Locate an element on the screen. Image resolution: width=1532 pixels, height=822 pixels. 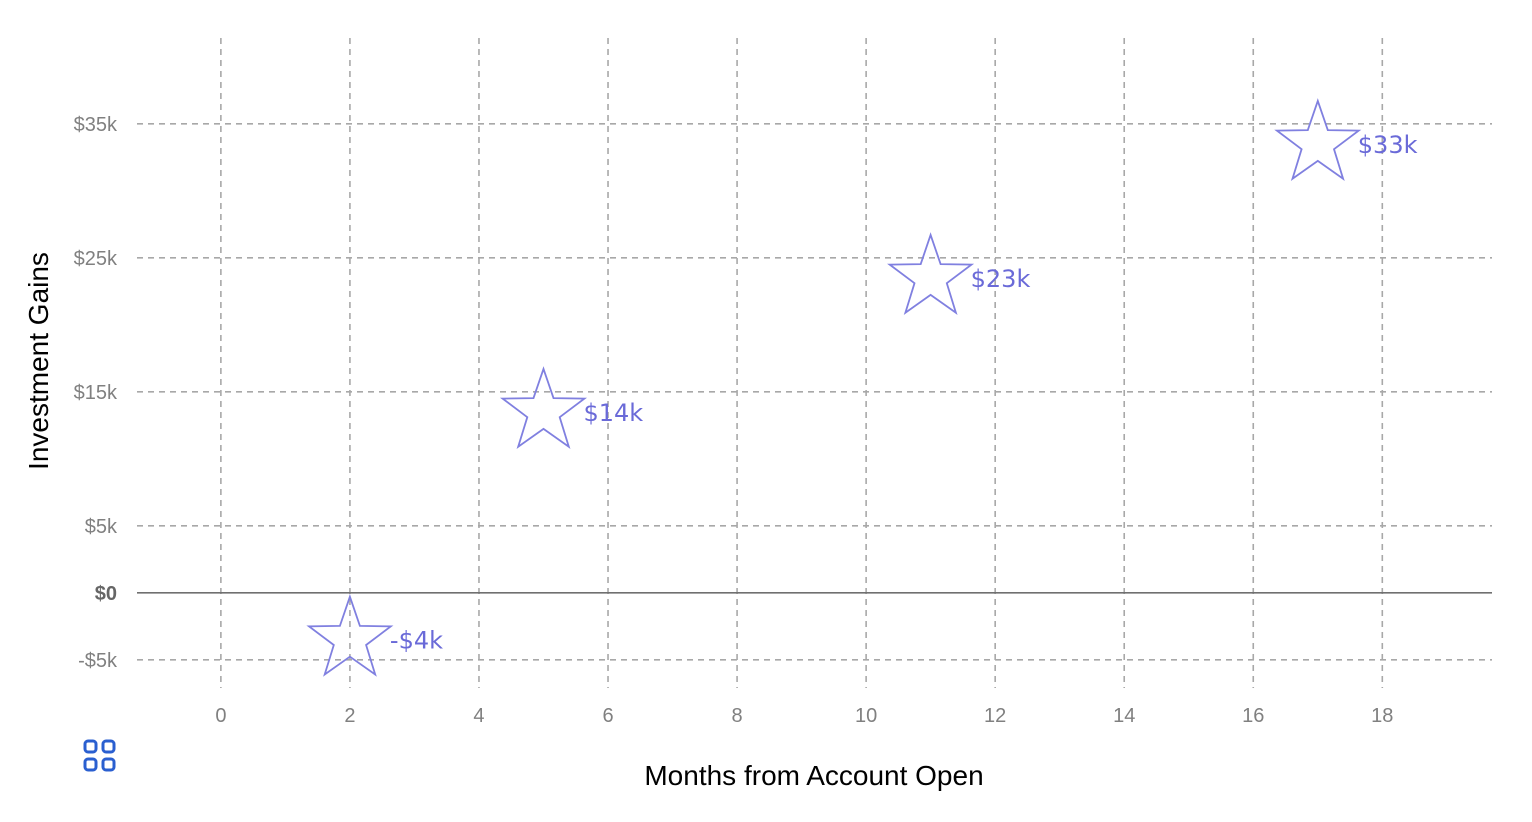
x-tick-label: 0 is located at coordinates (220, 716).